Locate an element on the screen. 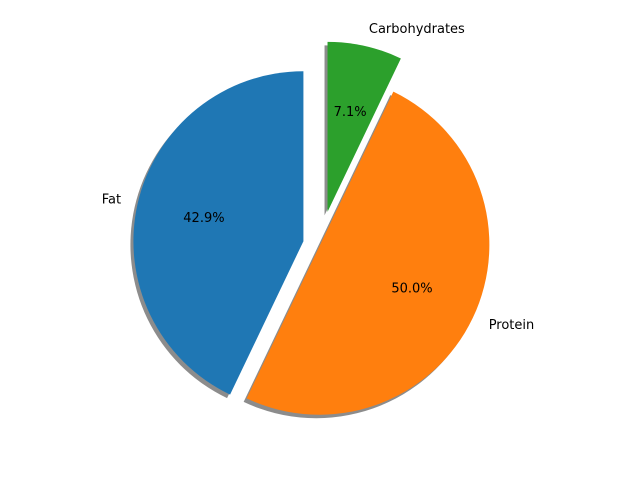 The image size is (640, 484). pie-percent-carbohydrates: 7.1% is located at coordinates (350, 112).